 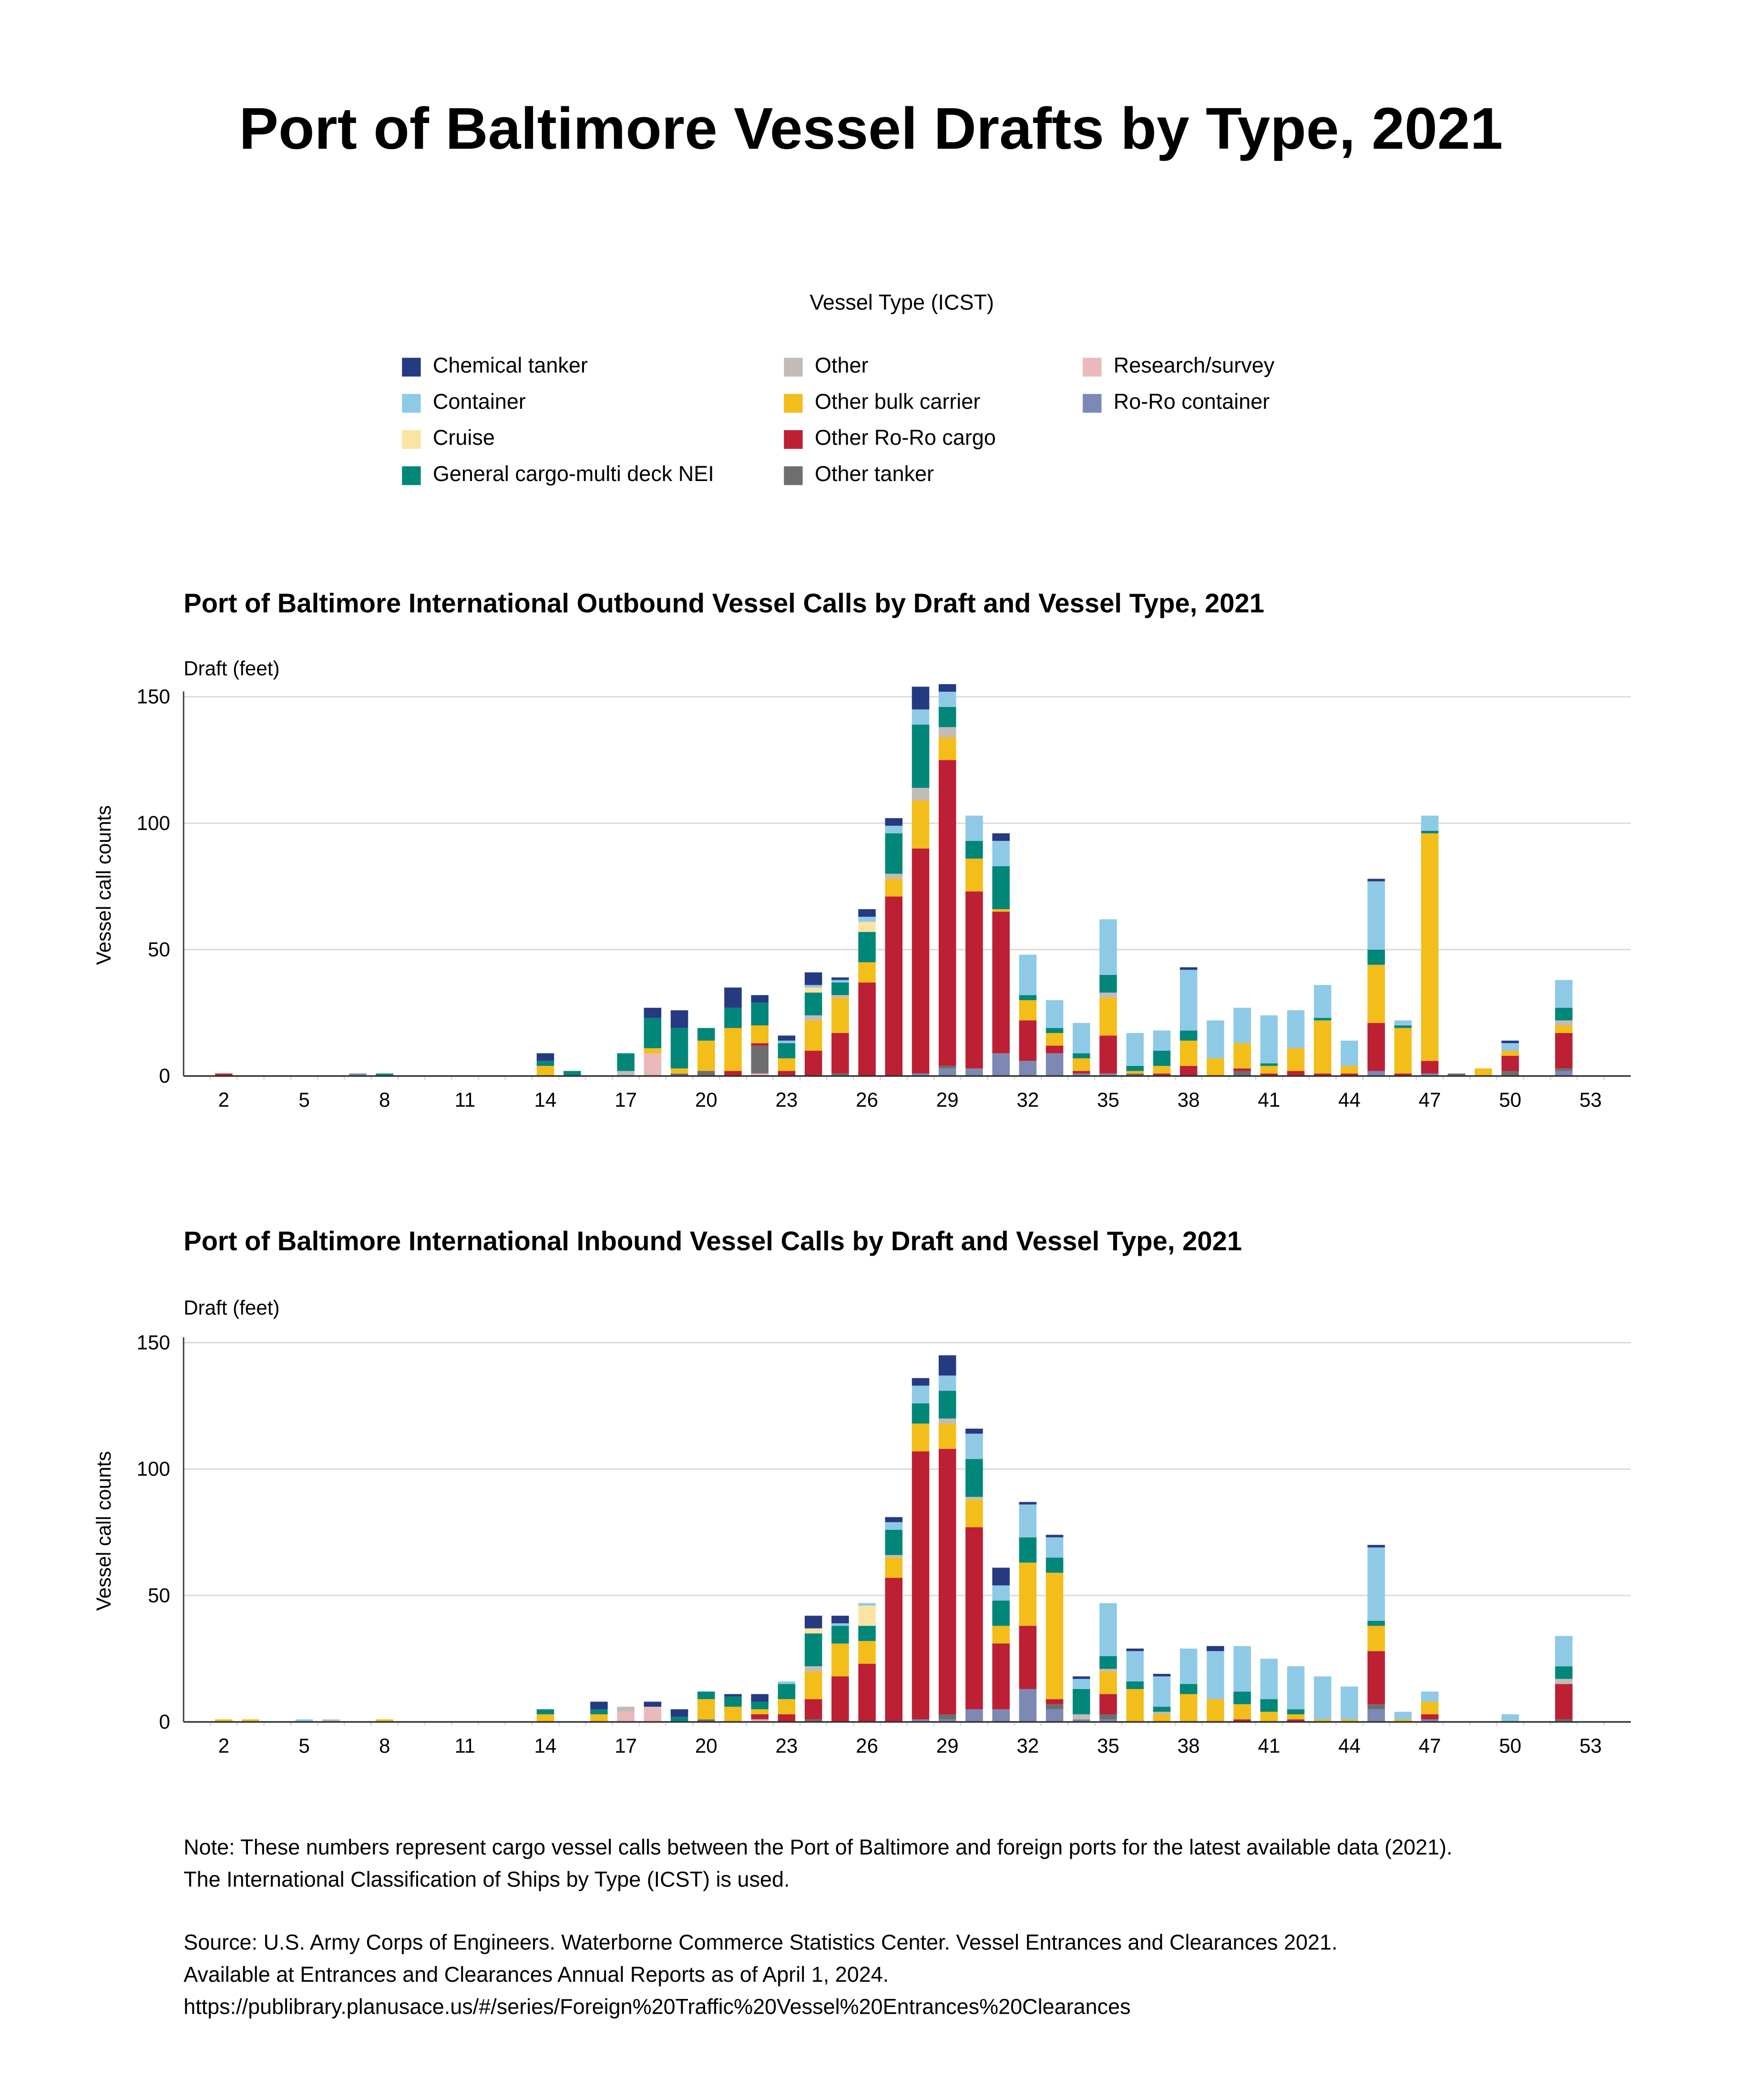 I want to click on legend-item: Other Ro-Ro cargo, so click(x=933, y=439).